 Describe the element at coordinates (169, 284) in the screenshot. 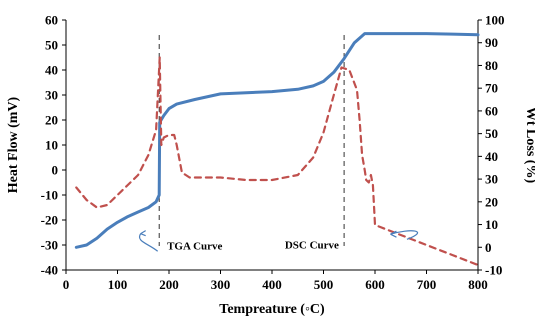

I see `x-tick-label: 200` at that location.